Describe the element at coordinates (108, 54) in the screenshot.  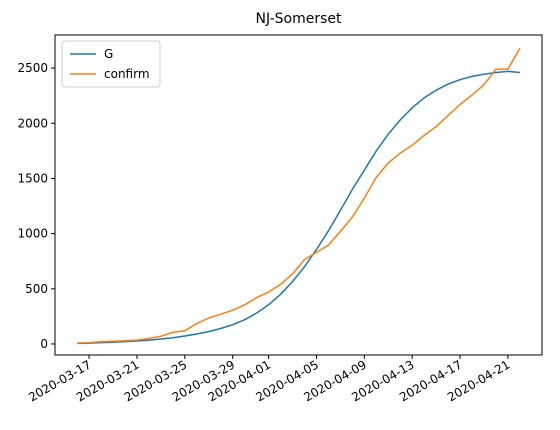
I see `legend-label: G` at that location.